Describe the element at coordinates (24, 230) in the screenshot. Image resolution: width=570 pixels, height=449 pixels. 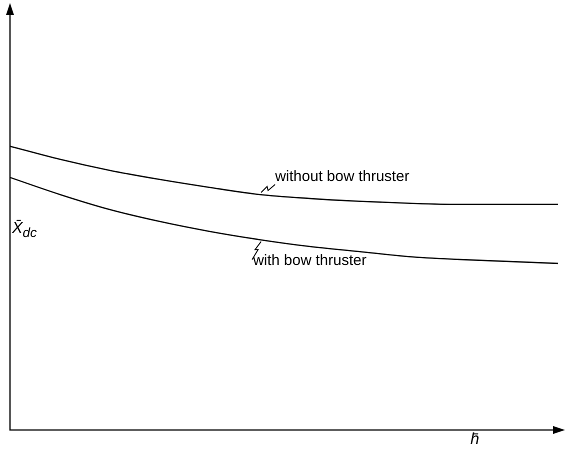
I see `y-axis-title: X̄$_{dc}$` at that location.